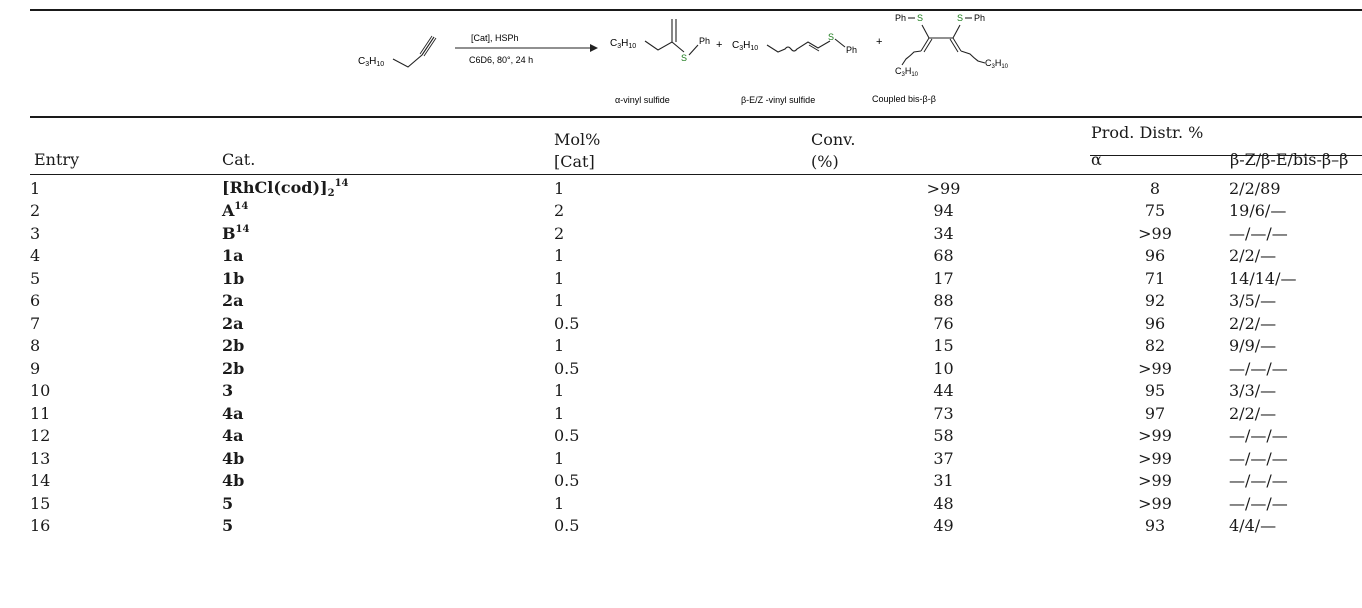 The image size is (1362, 608). What do you see at coordinates (943, 256) in the screenshot?
I see `cell-conversion: 68` at bounding box center [943, 256].